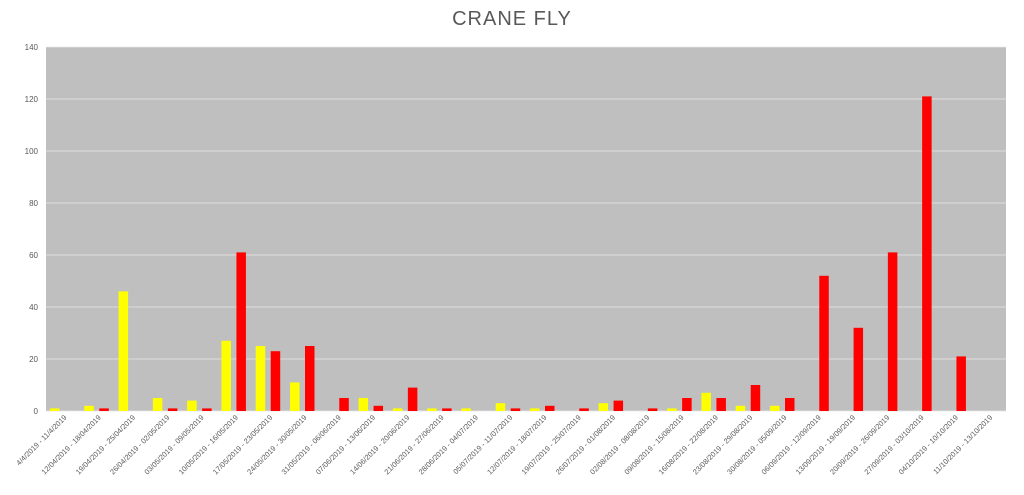 The image size is (1024, 495). I want to click on y-axis-ticks: 0 20 40 60 80 100 120 140, so click(32, 229).